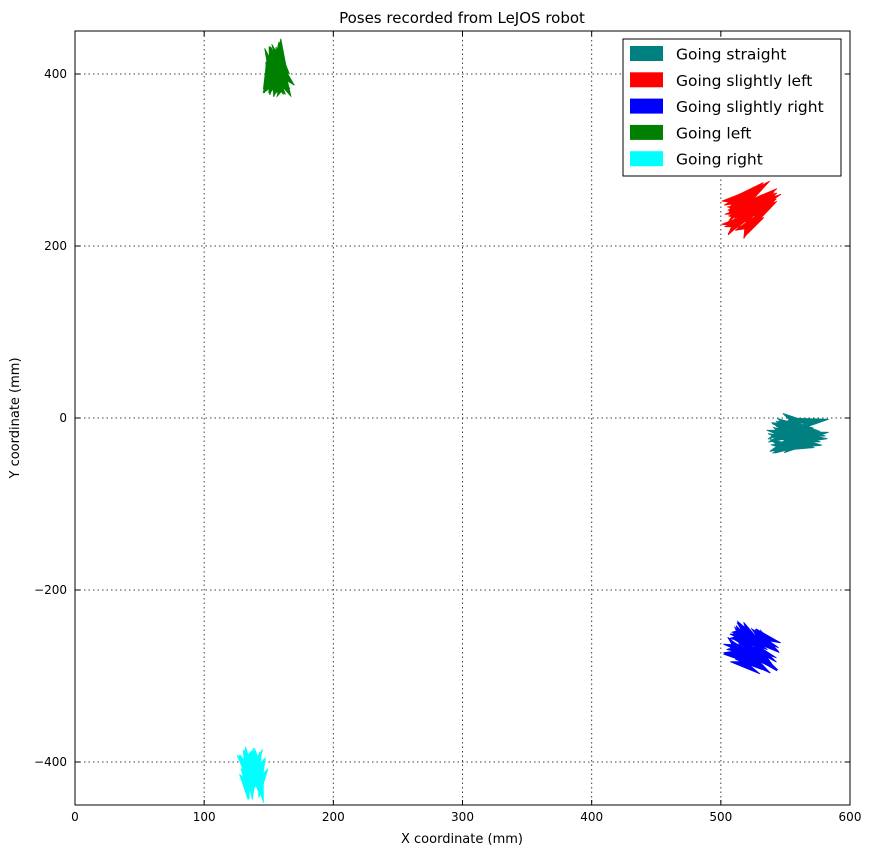  I want to click on series-going-left, so click(278, 68).